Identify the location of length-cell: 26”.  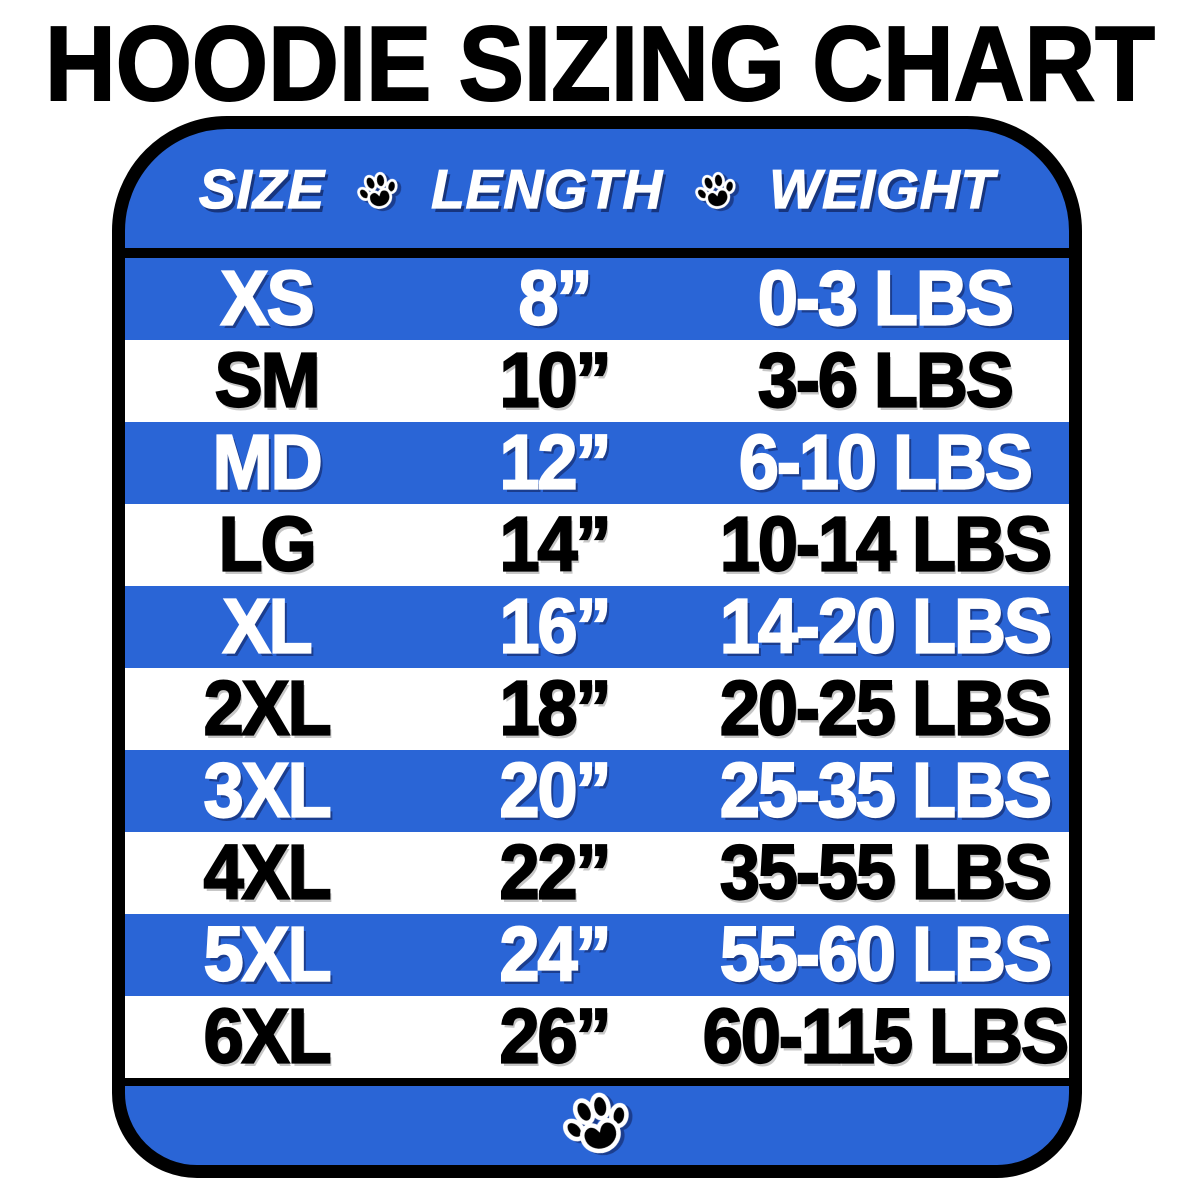
(555, 1037).